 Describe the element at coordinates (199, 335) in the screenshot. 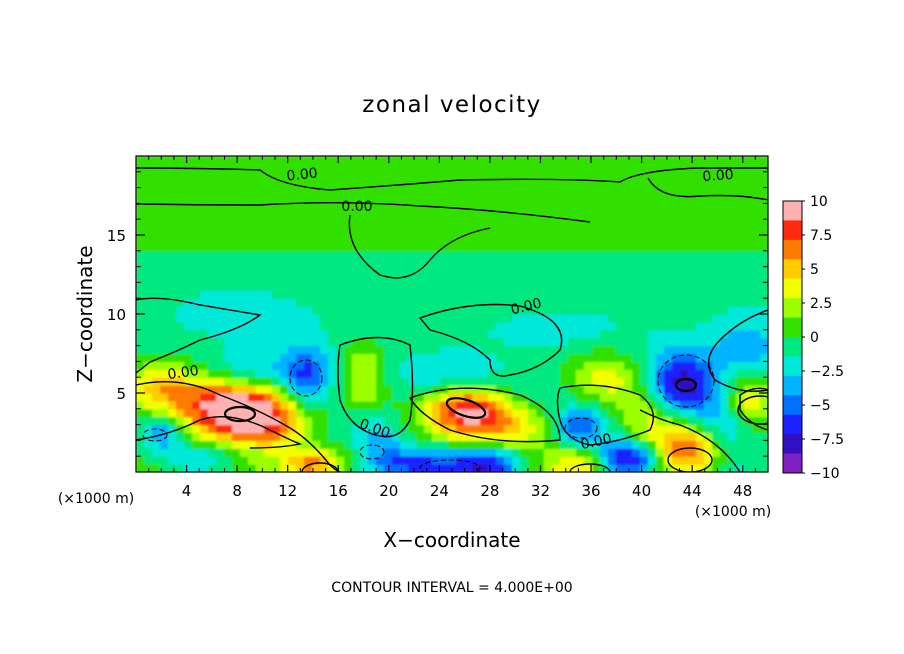

I see `contour-line` at that location.